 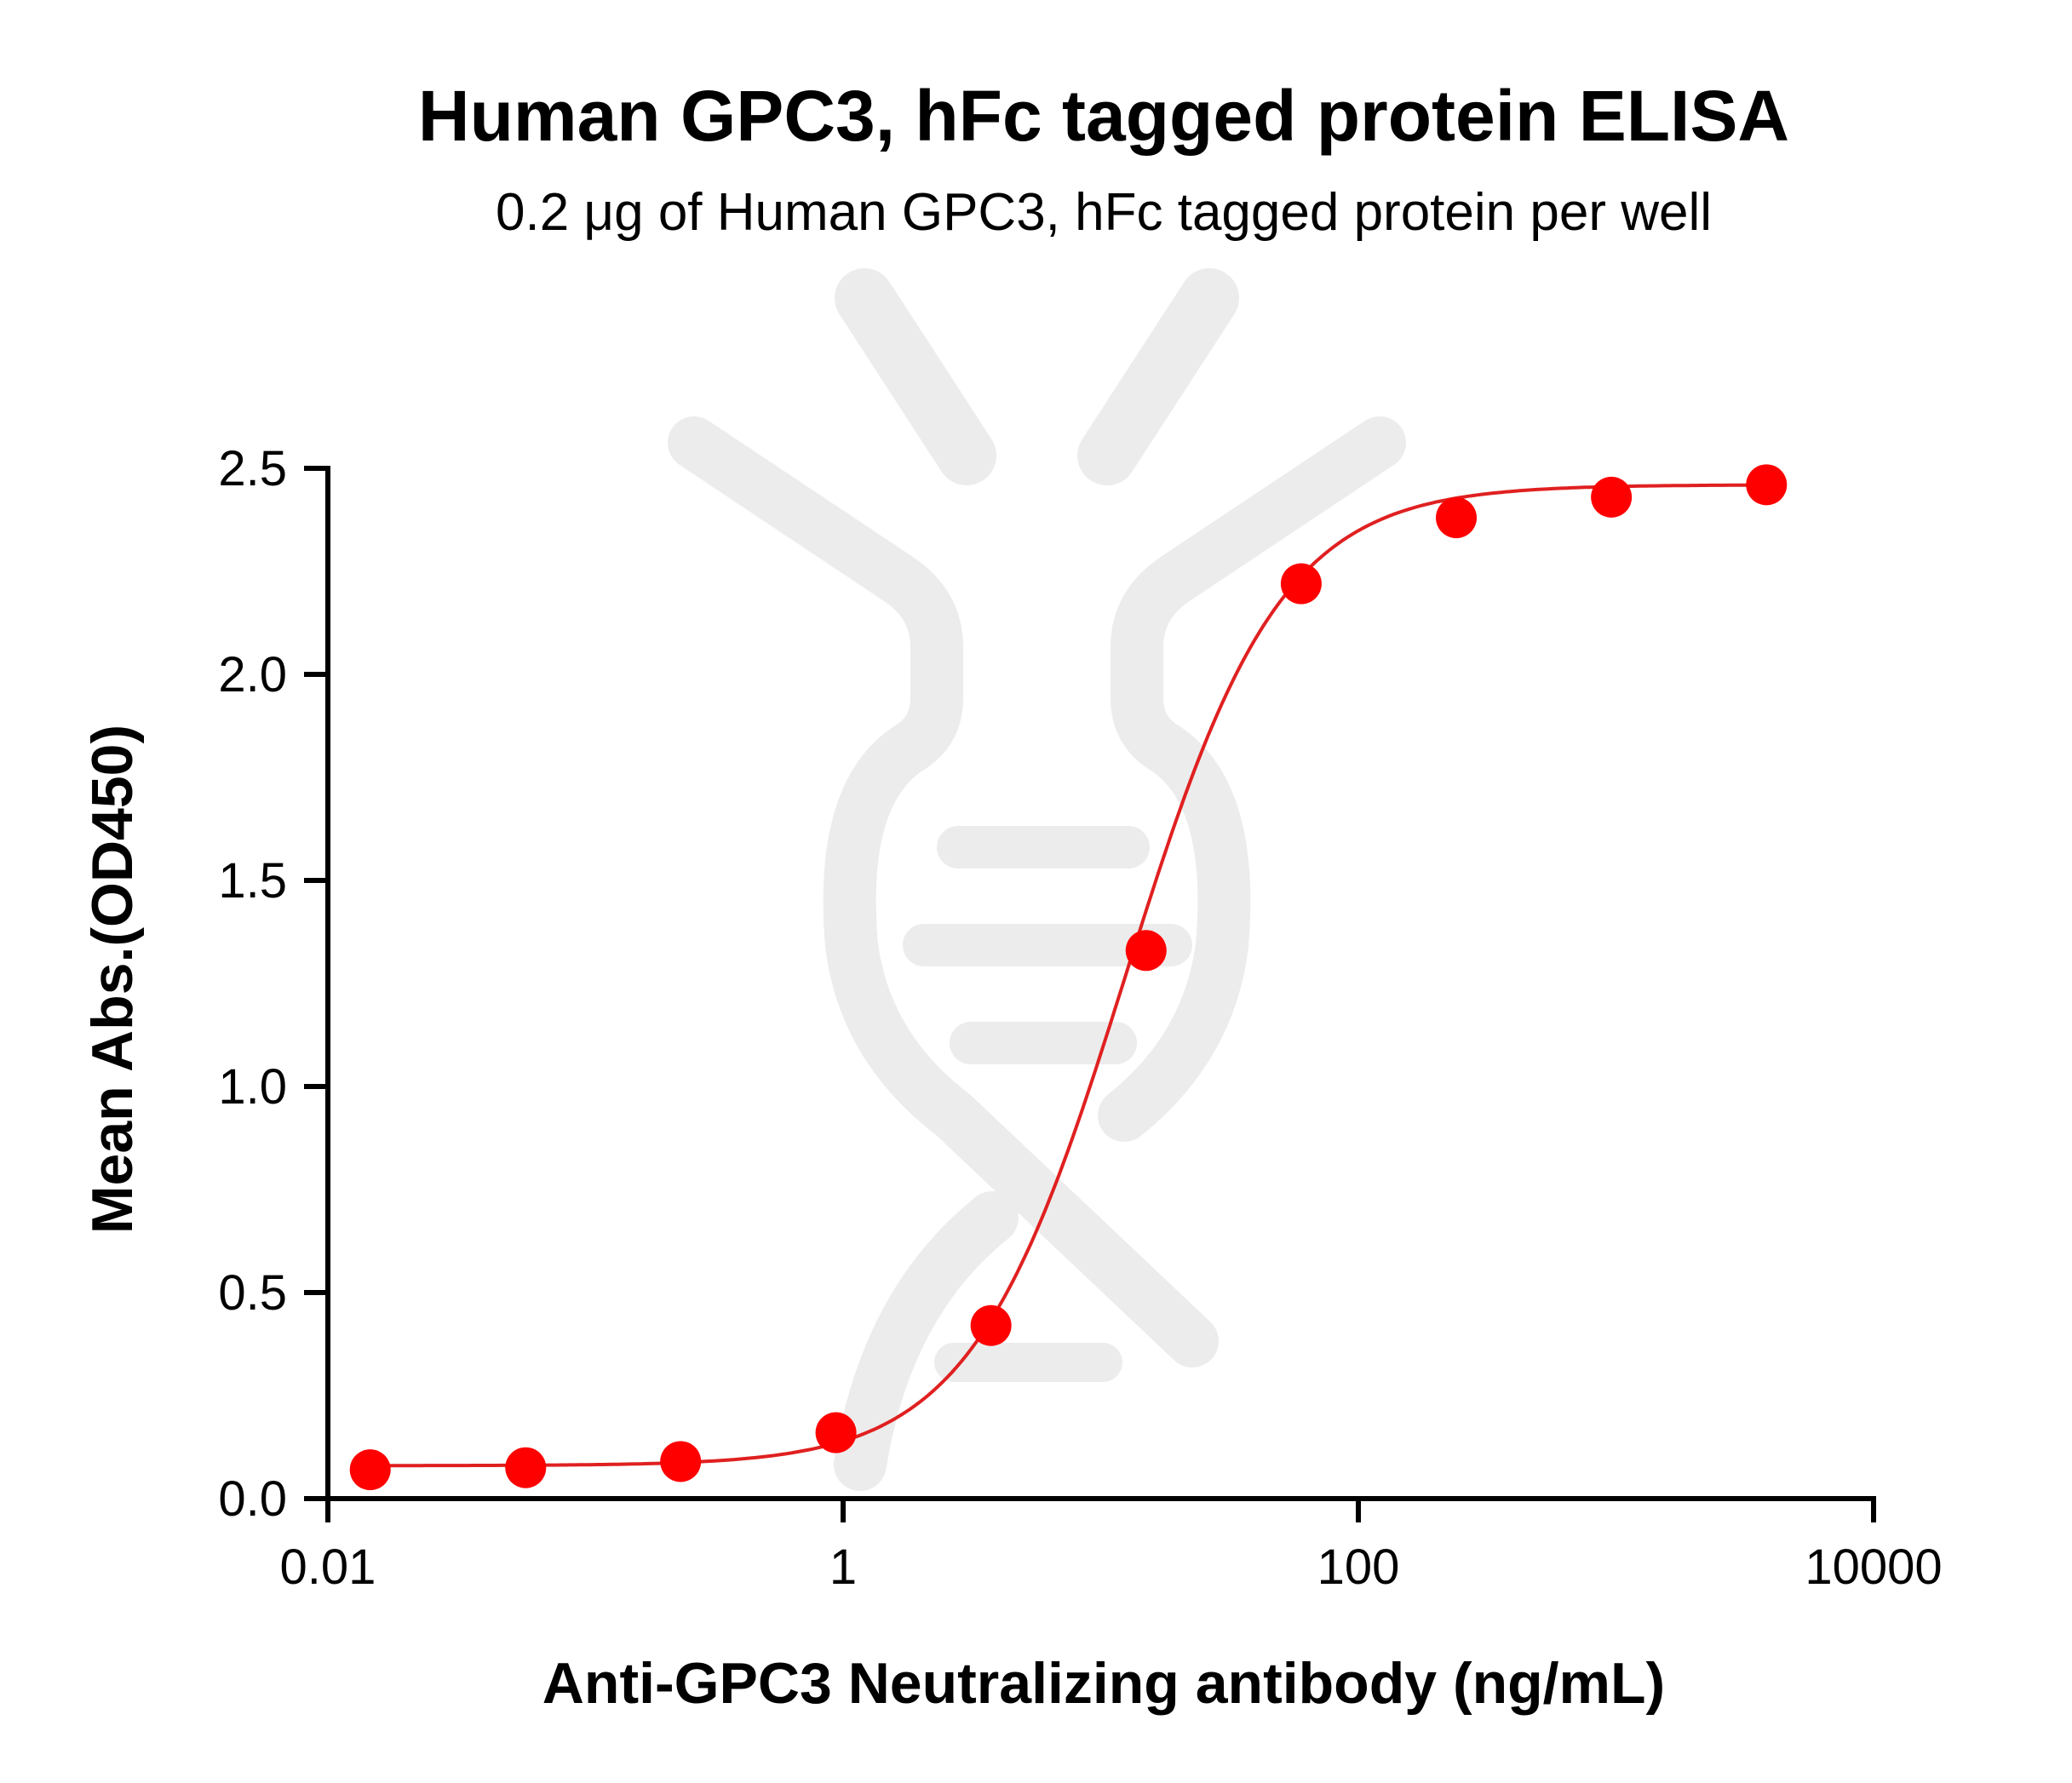 What do you see at coordinates (1158, 376) in the screenshot?
I see `watermark-right-arm` at bounding box center [1158, 376].